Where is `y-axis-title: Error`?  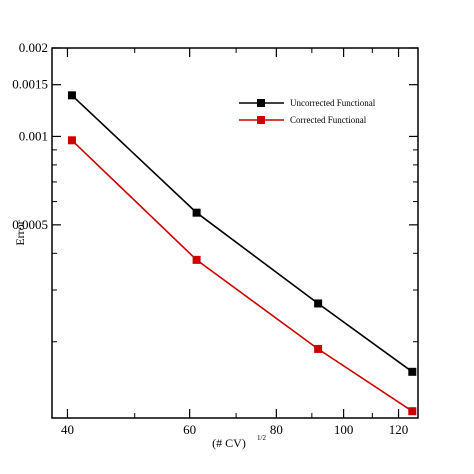
y-axis-title: Error is located at coordinates (20, 232).